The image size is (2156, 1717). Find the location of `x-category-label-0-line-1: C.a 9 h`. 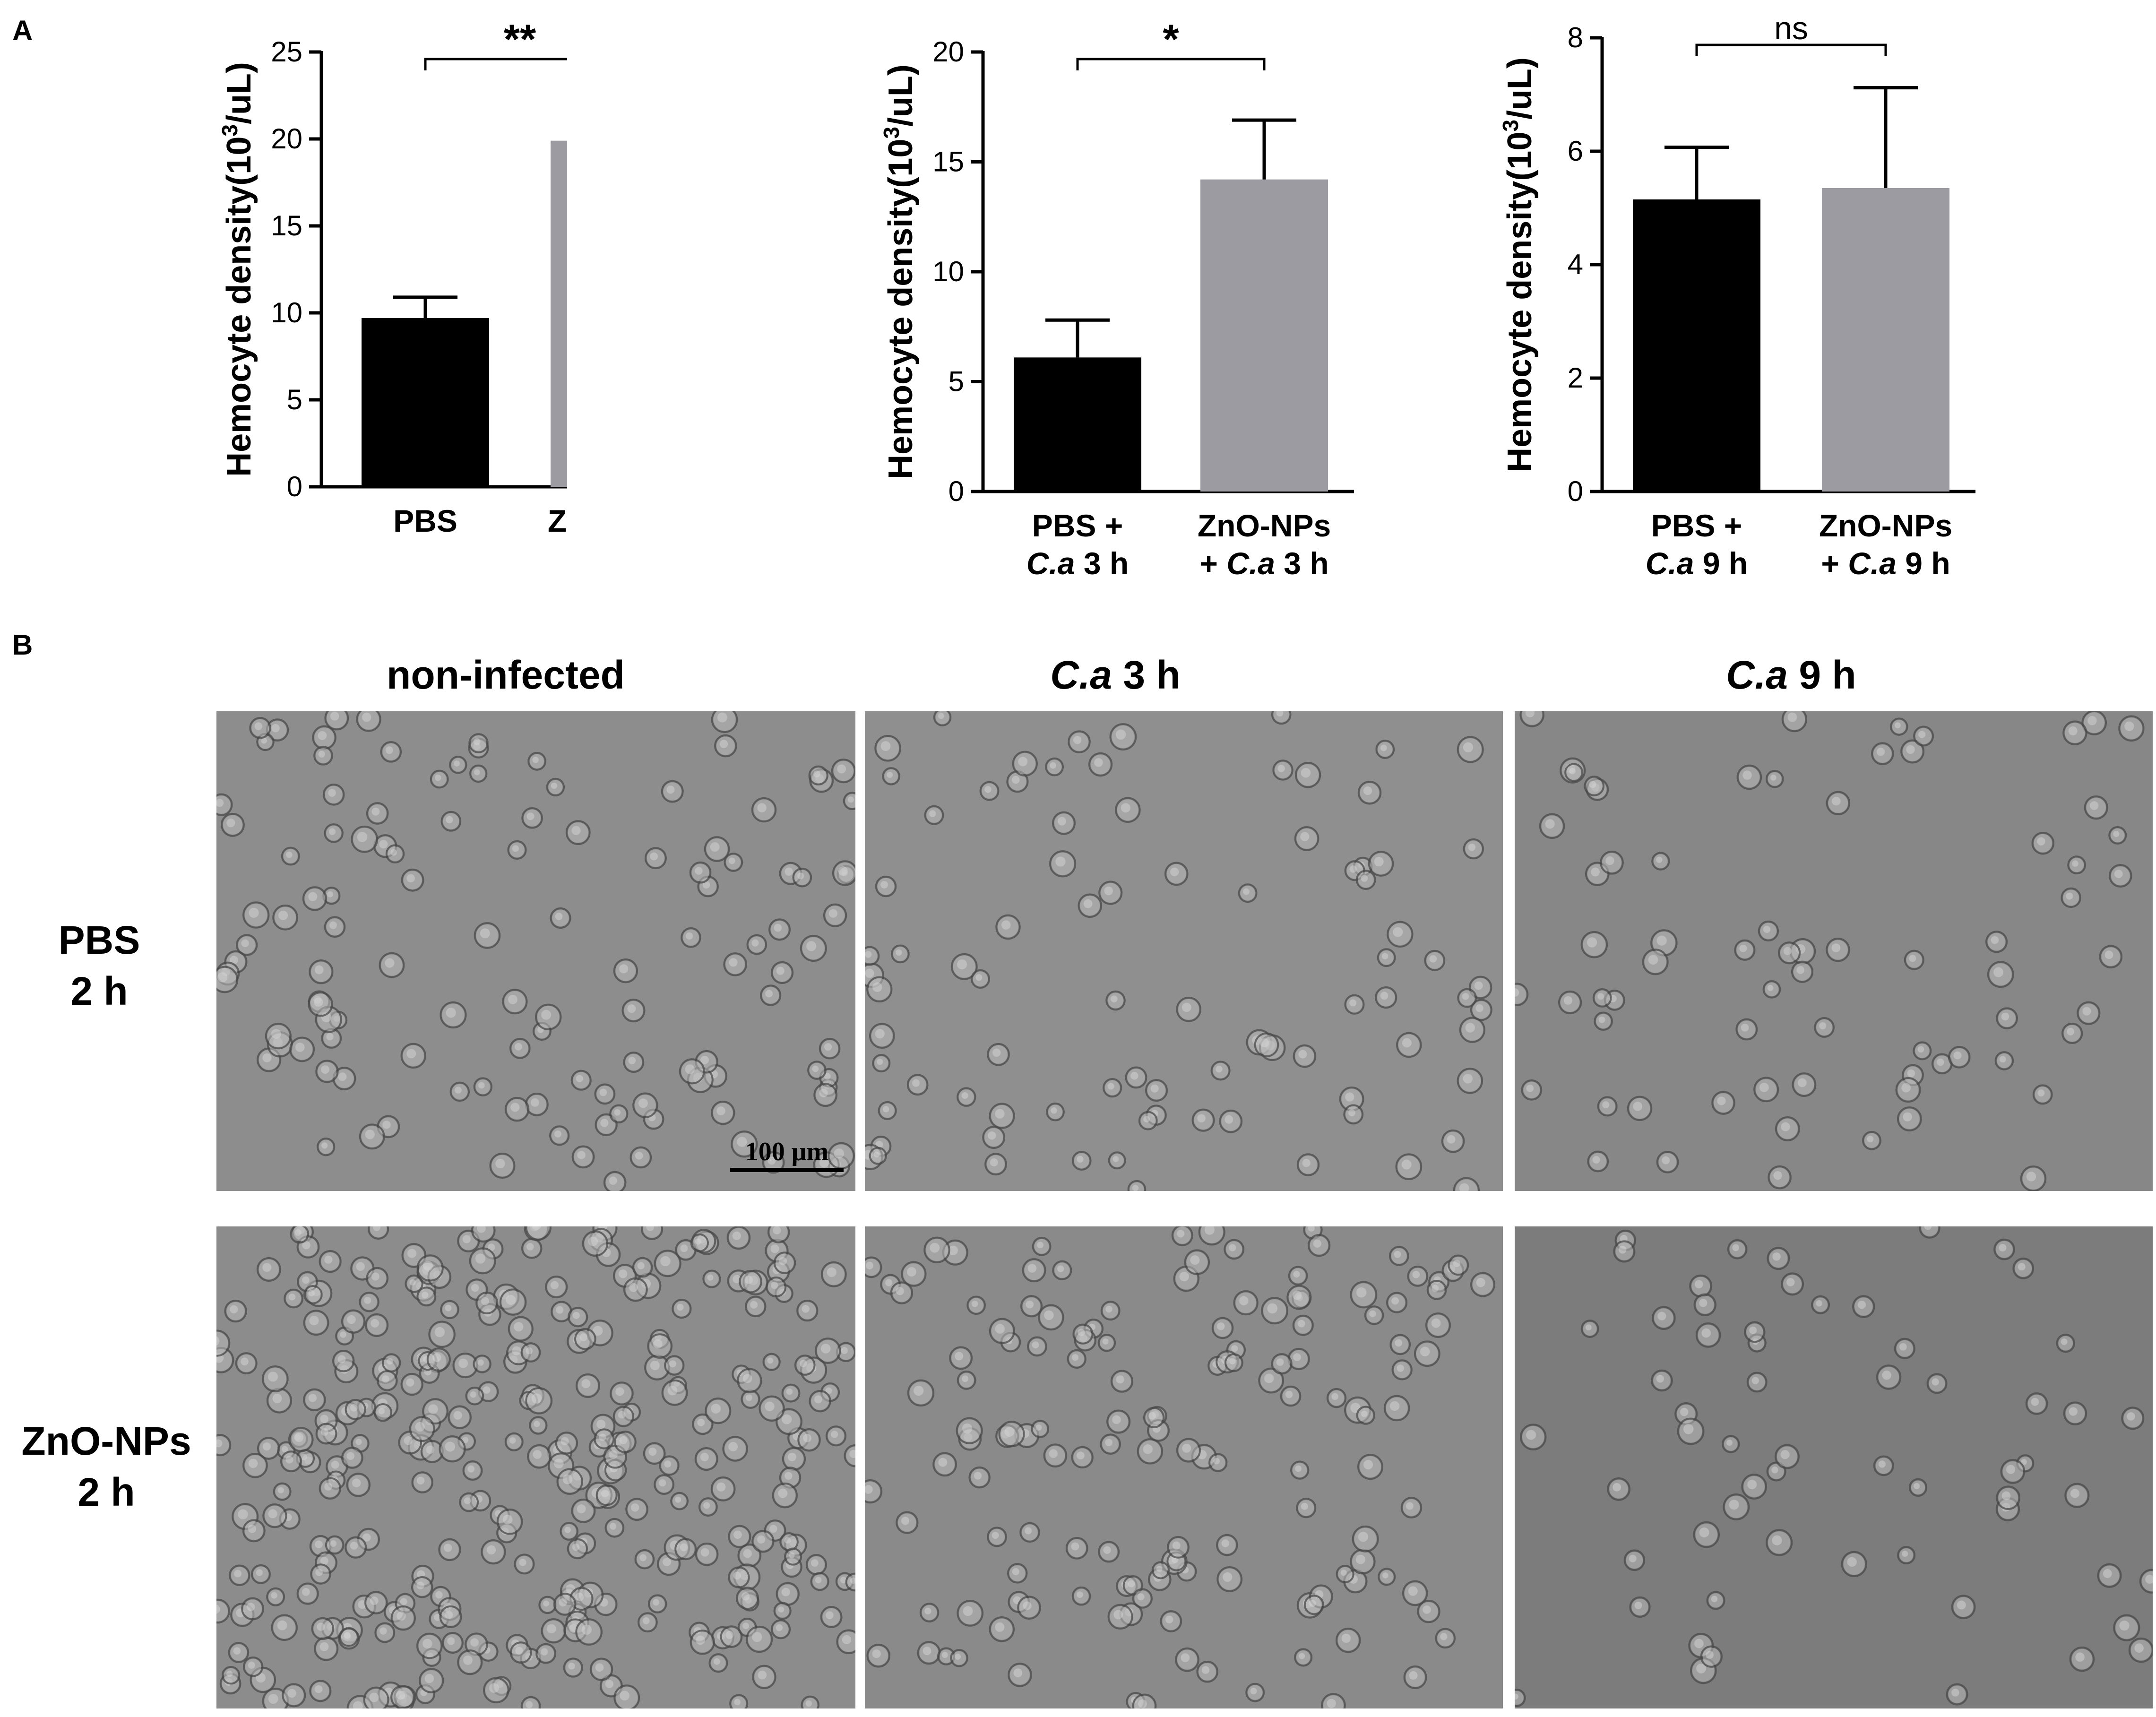

x-category-label-0-line-1: C.a 9 h is located at coordinates (1697, 564).